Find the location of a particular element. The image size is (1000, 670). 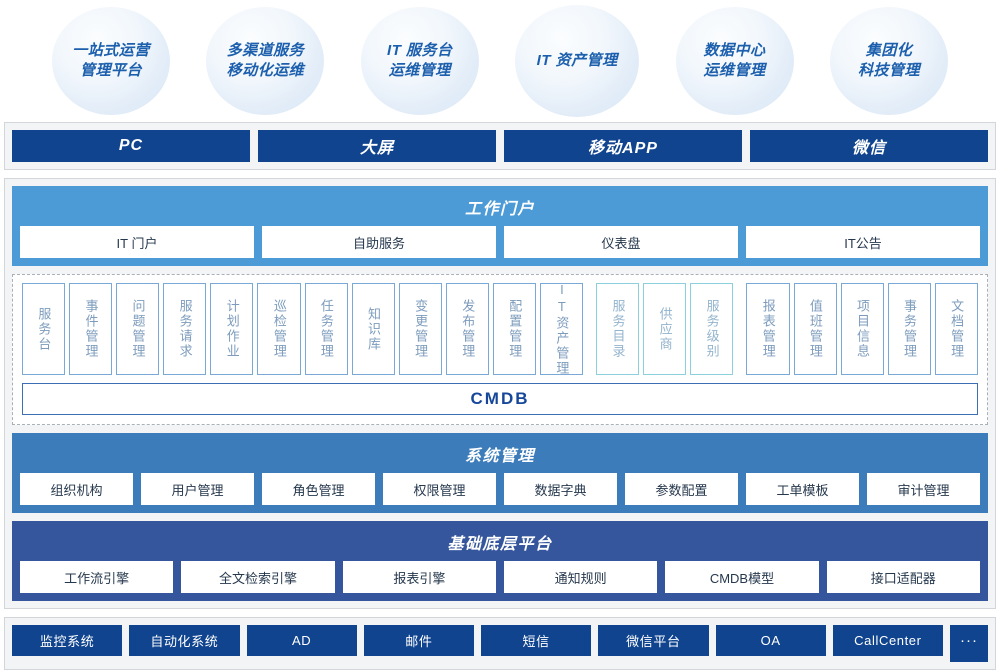

core-module-label: 值班管理 is located at coordinates (815, 329).